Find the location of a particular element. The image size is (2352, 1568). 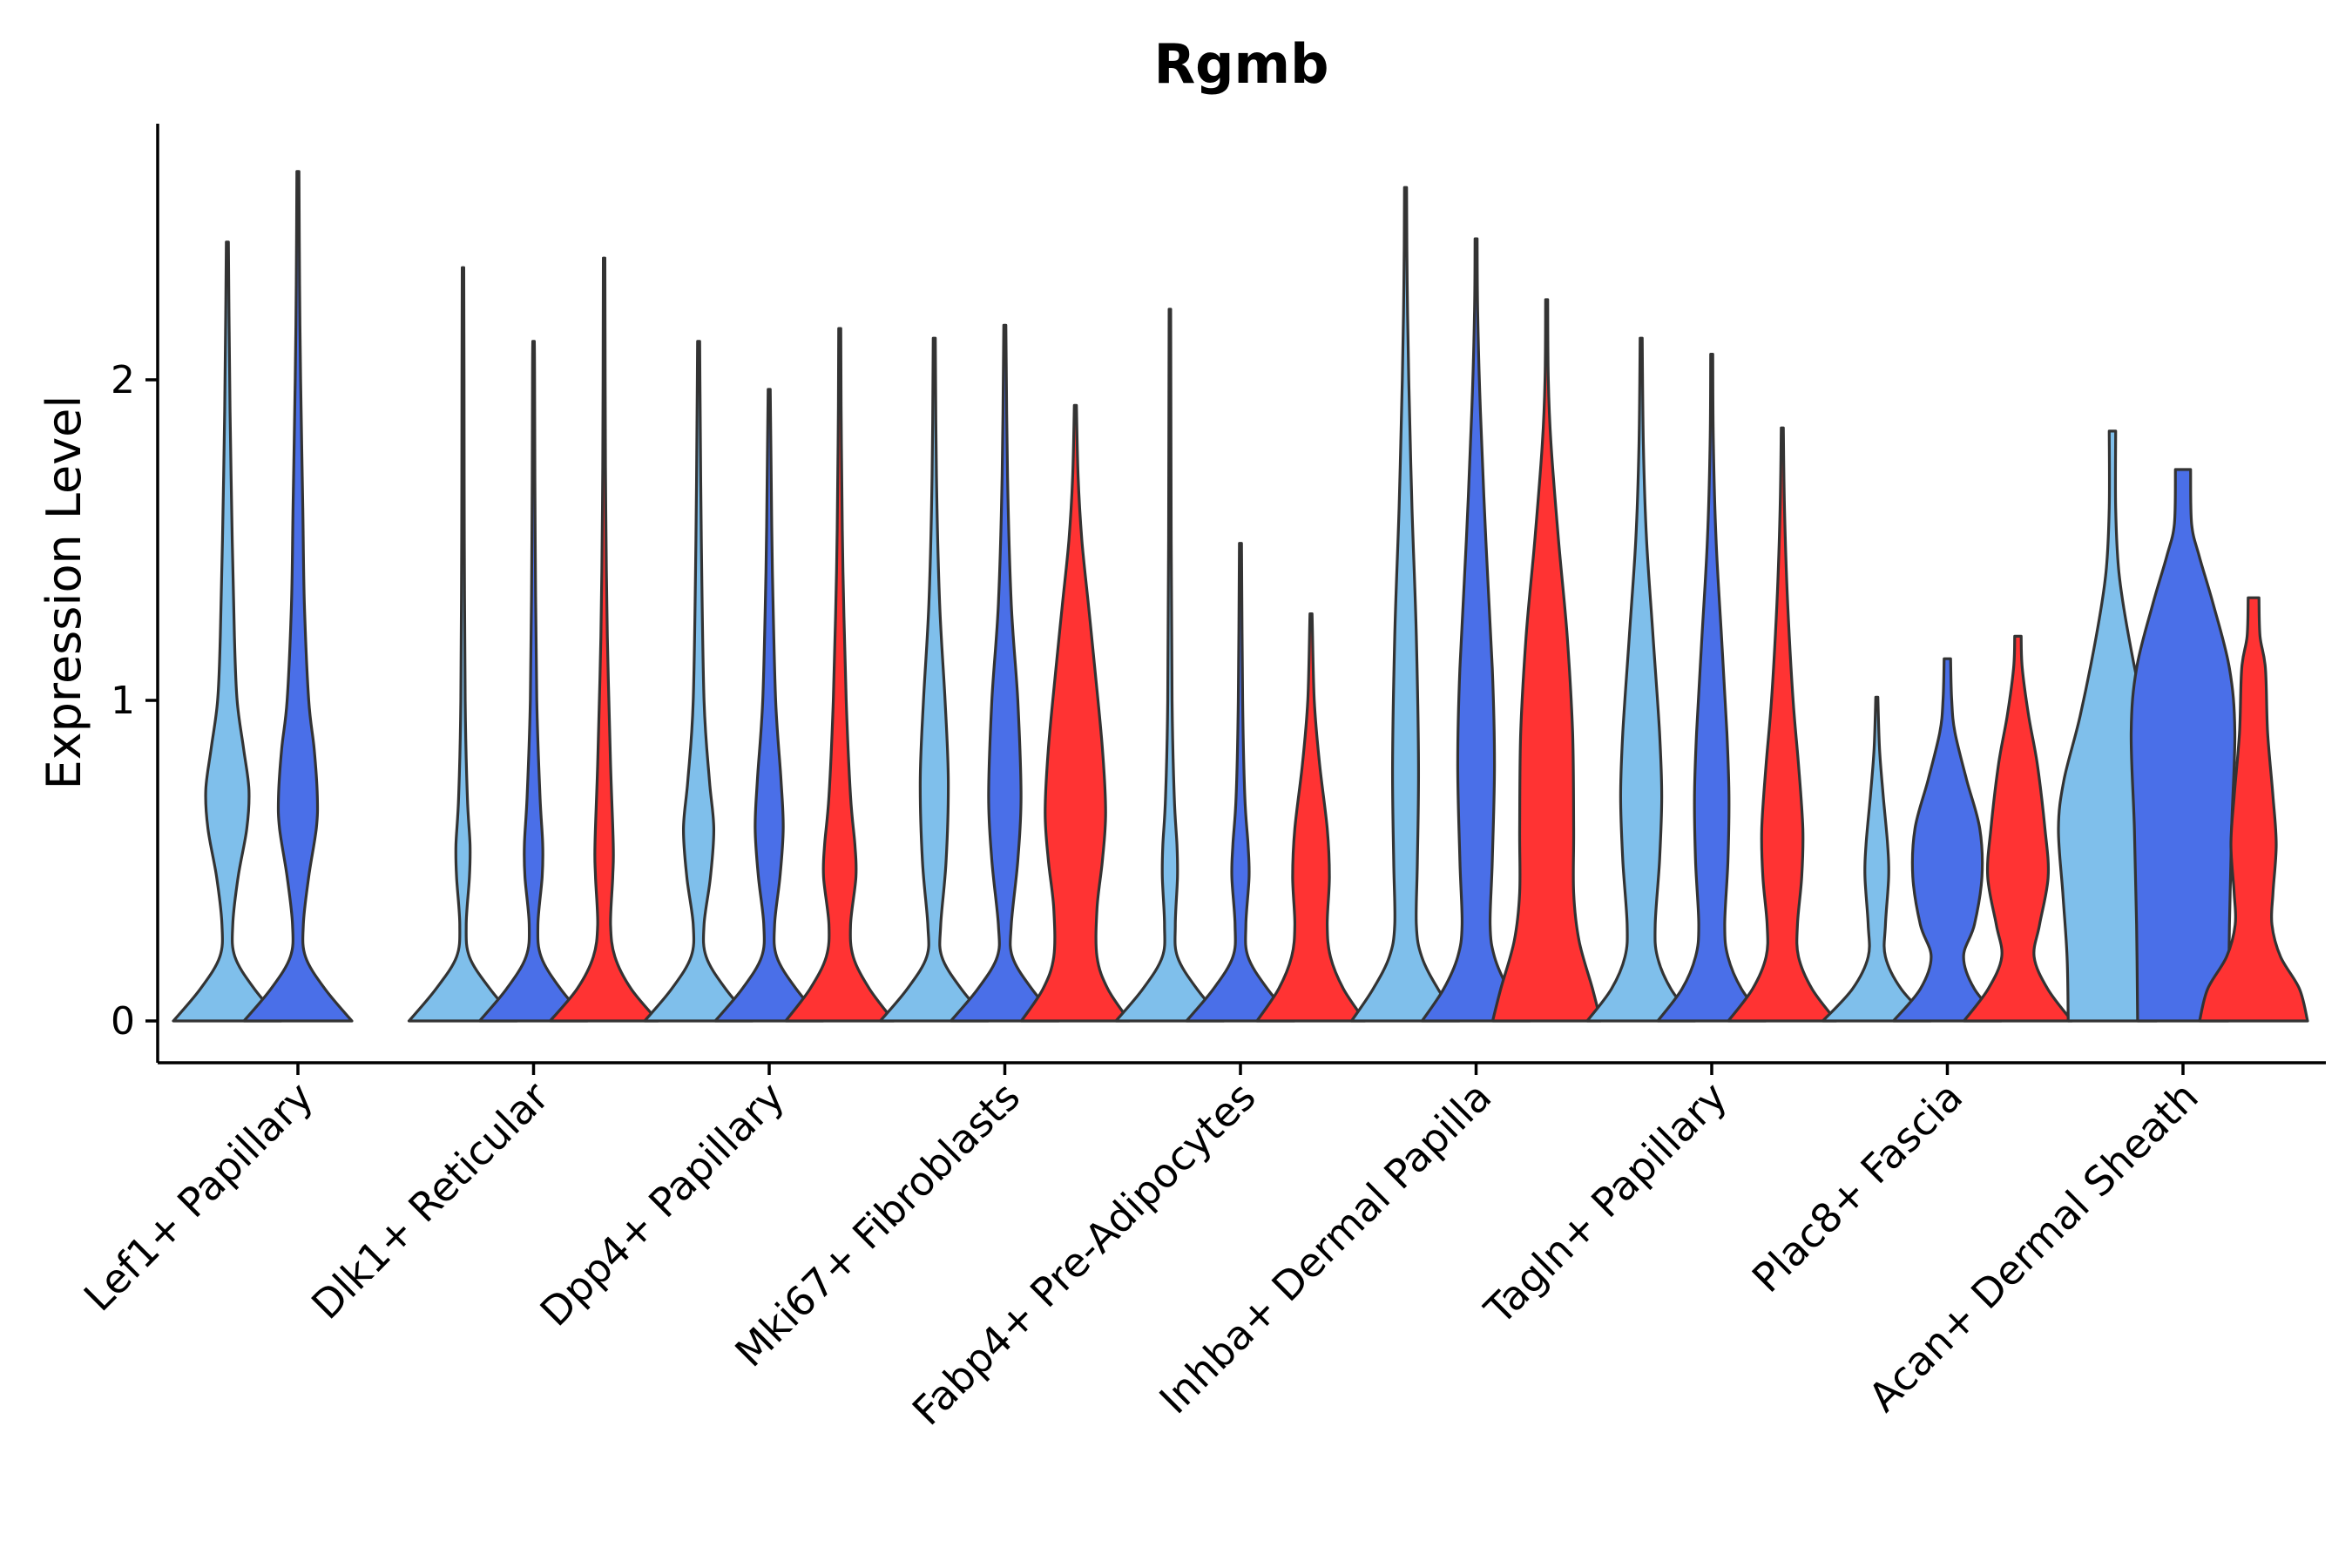

chart-title: Rgmb is located at coordinates (1241, 64).